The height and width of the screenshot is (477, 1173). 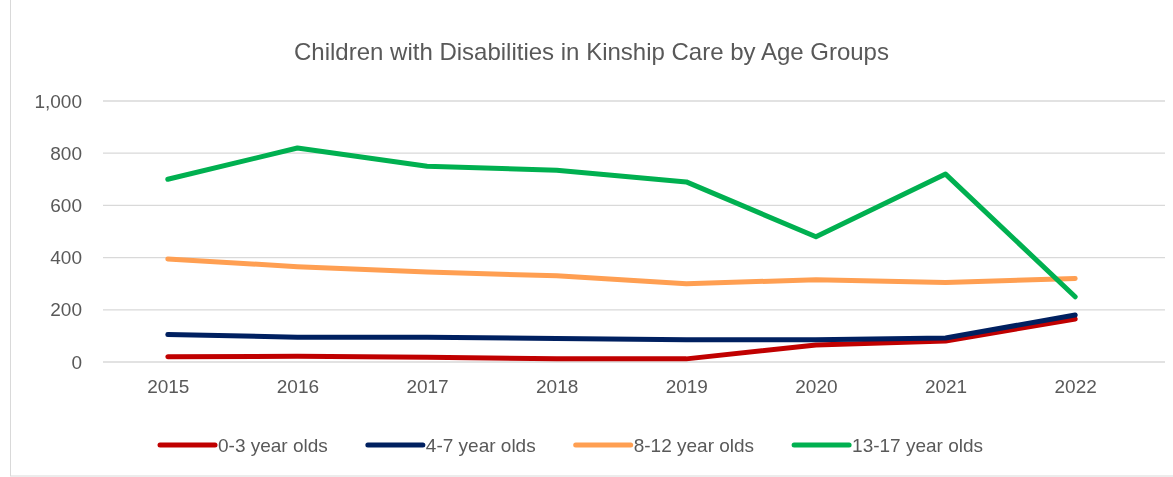 What do you see at coordinates (1075, 386) in the screenshot?
I see `x-tick-label: 2022` at bounding box center [1075, 386].